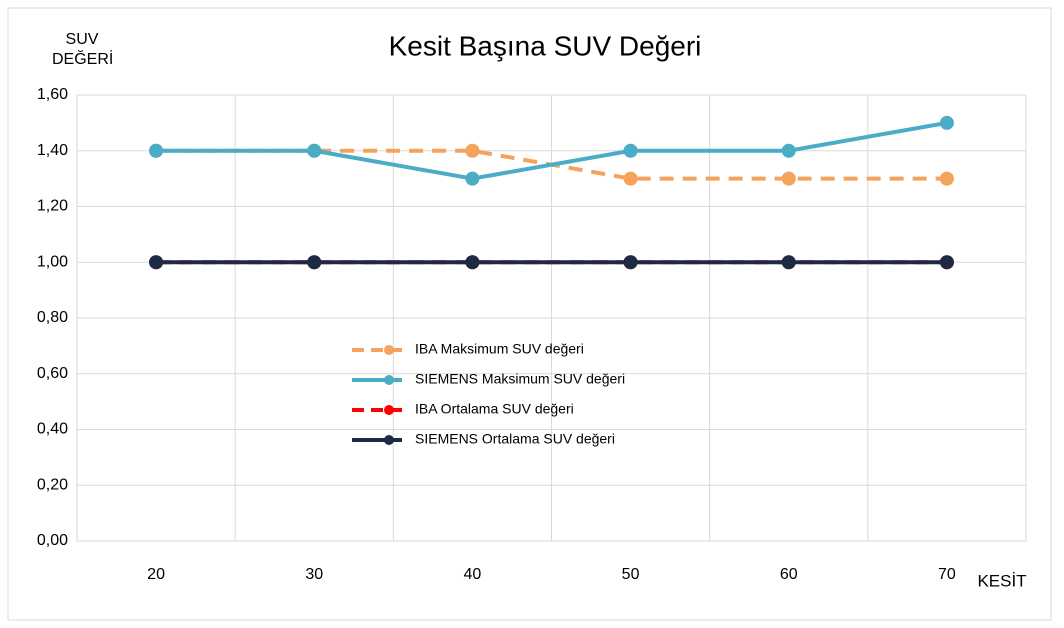 This screenshot has width=1064, height=628. What do you see at coordinates (52, 429) in the screenshot?
I see `y-tick-label: 0,40` at bounding box center [52, 429].